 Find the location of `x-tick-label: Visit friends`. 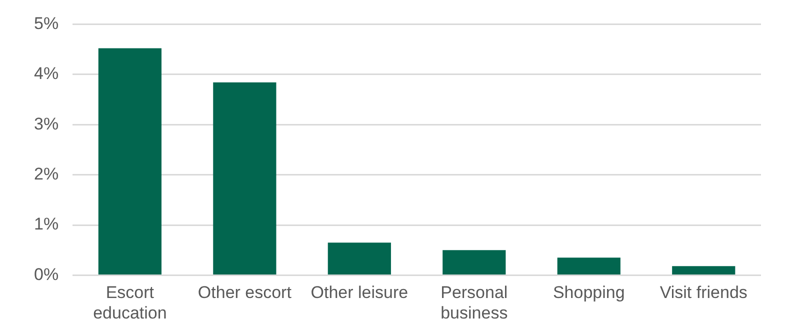

x-tick-label: Visit friends is located at coordinates (704, 292).